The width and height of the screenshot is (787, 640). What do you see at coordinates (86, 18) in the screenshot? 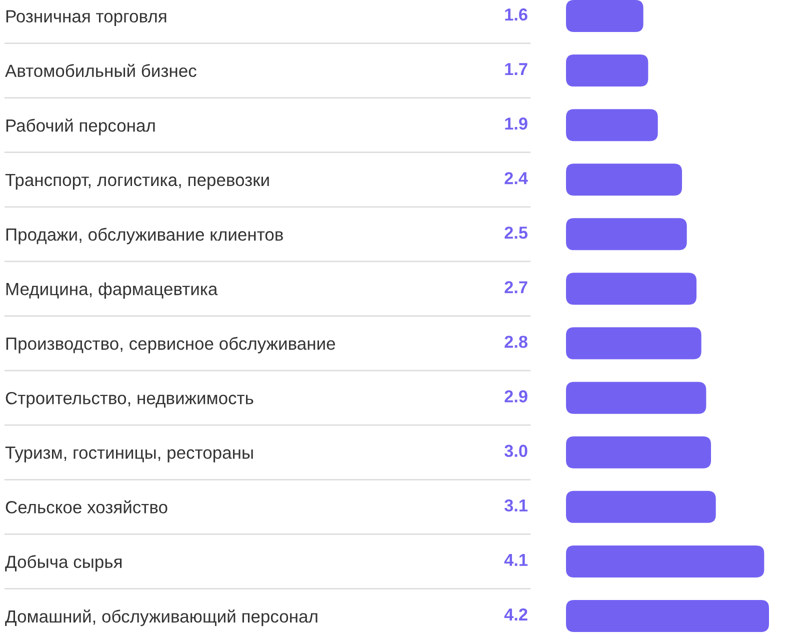
I see `y-tick-label: Розничная торговля` at bounding box center [86, 18].